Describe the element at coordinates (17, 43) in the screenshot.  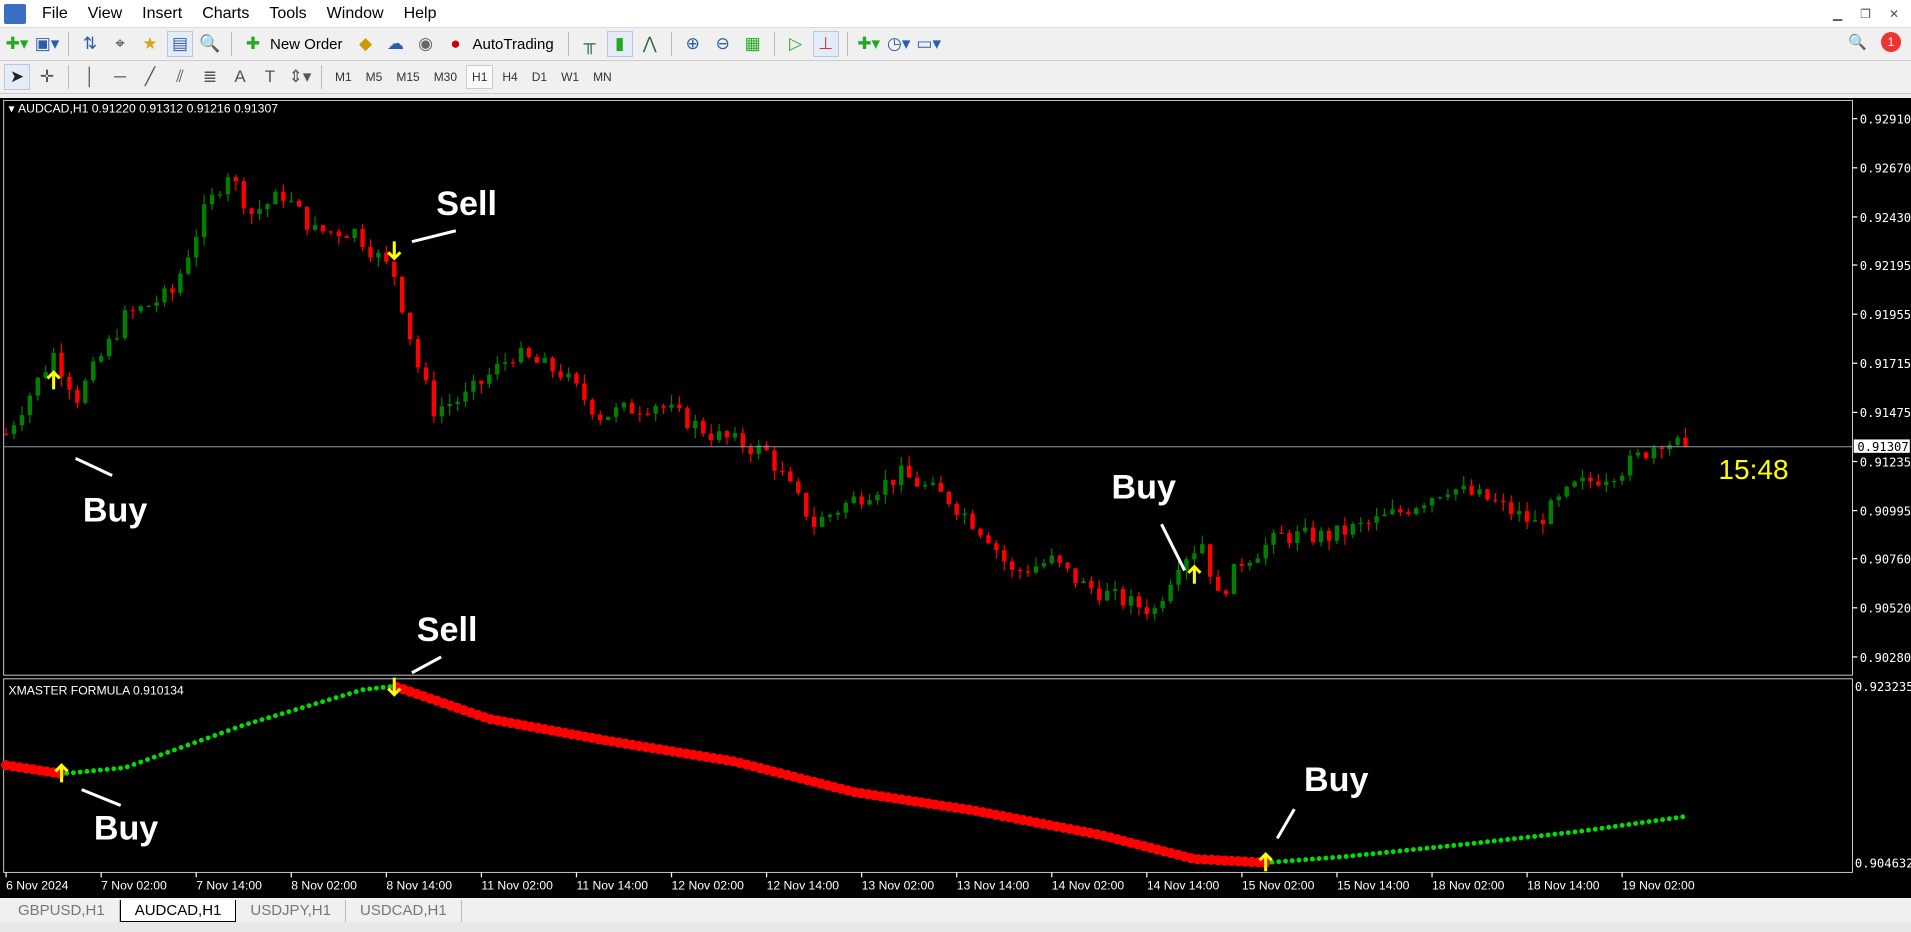
I see `new-chart-icon: ✚▾` at that location.